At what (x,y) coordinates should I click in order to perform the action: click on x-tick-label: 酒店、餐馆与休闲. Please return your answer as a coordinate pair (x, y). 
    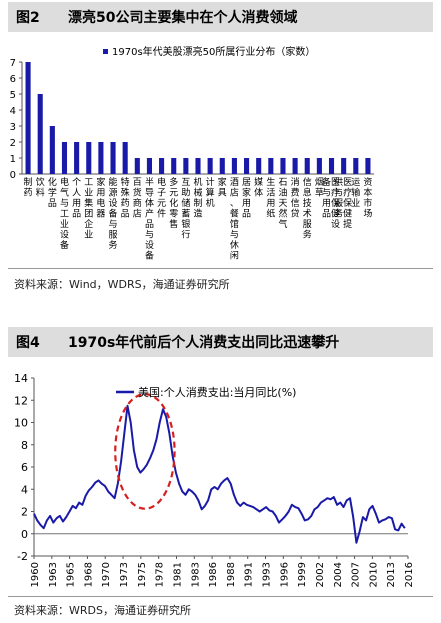
    Looking at the image, I should click on (234, 219).